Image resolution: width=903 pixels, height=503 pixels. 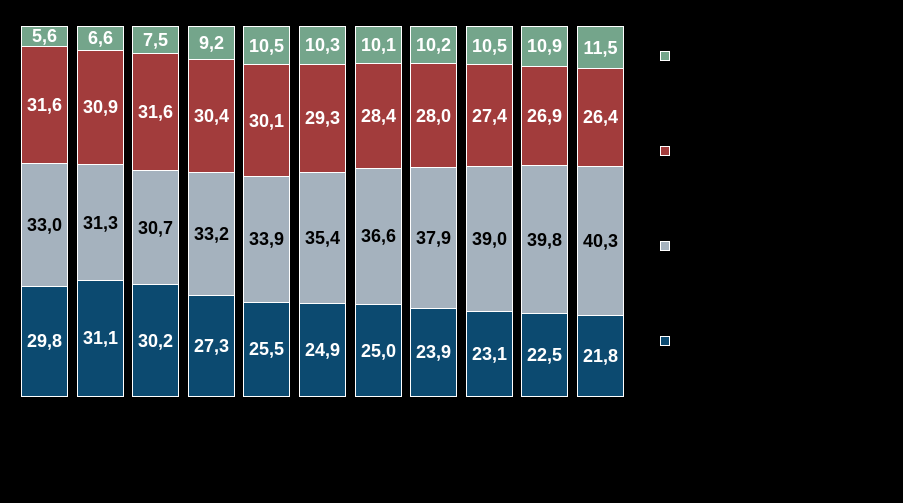 I want to click on bar-segment-blue-bottom-segment: 31,1, so click(x=100, y=338).